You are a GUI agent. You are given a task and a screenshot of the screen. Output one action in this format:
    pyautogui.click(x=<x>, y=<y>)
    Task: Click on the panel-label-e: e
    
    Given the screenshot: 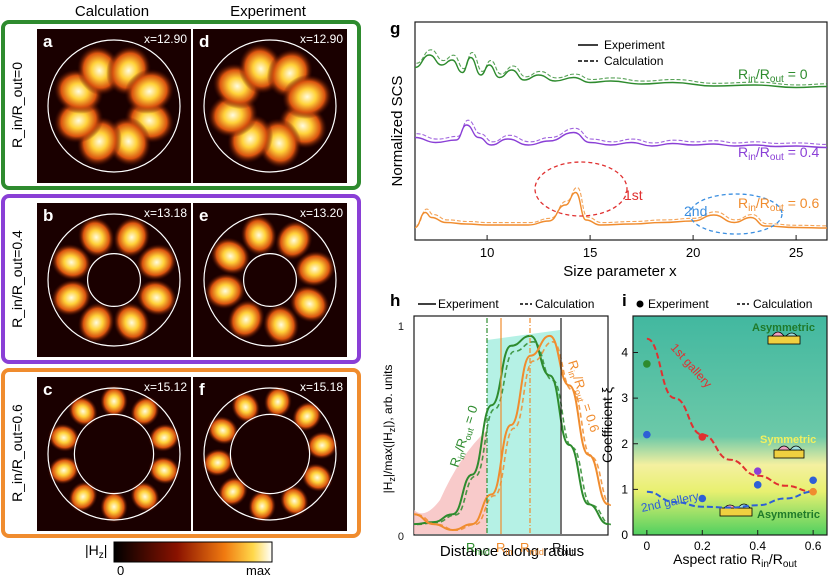 What is the action you would take?
    pyautogui.click(x=203, y=215)
    